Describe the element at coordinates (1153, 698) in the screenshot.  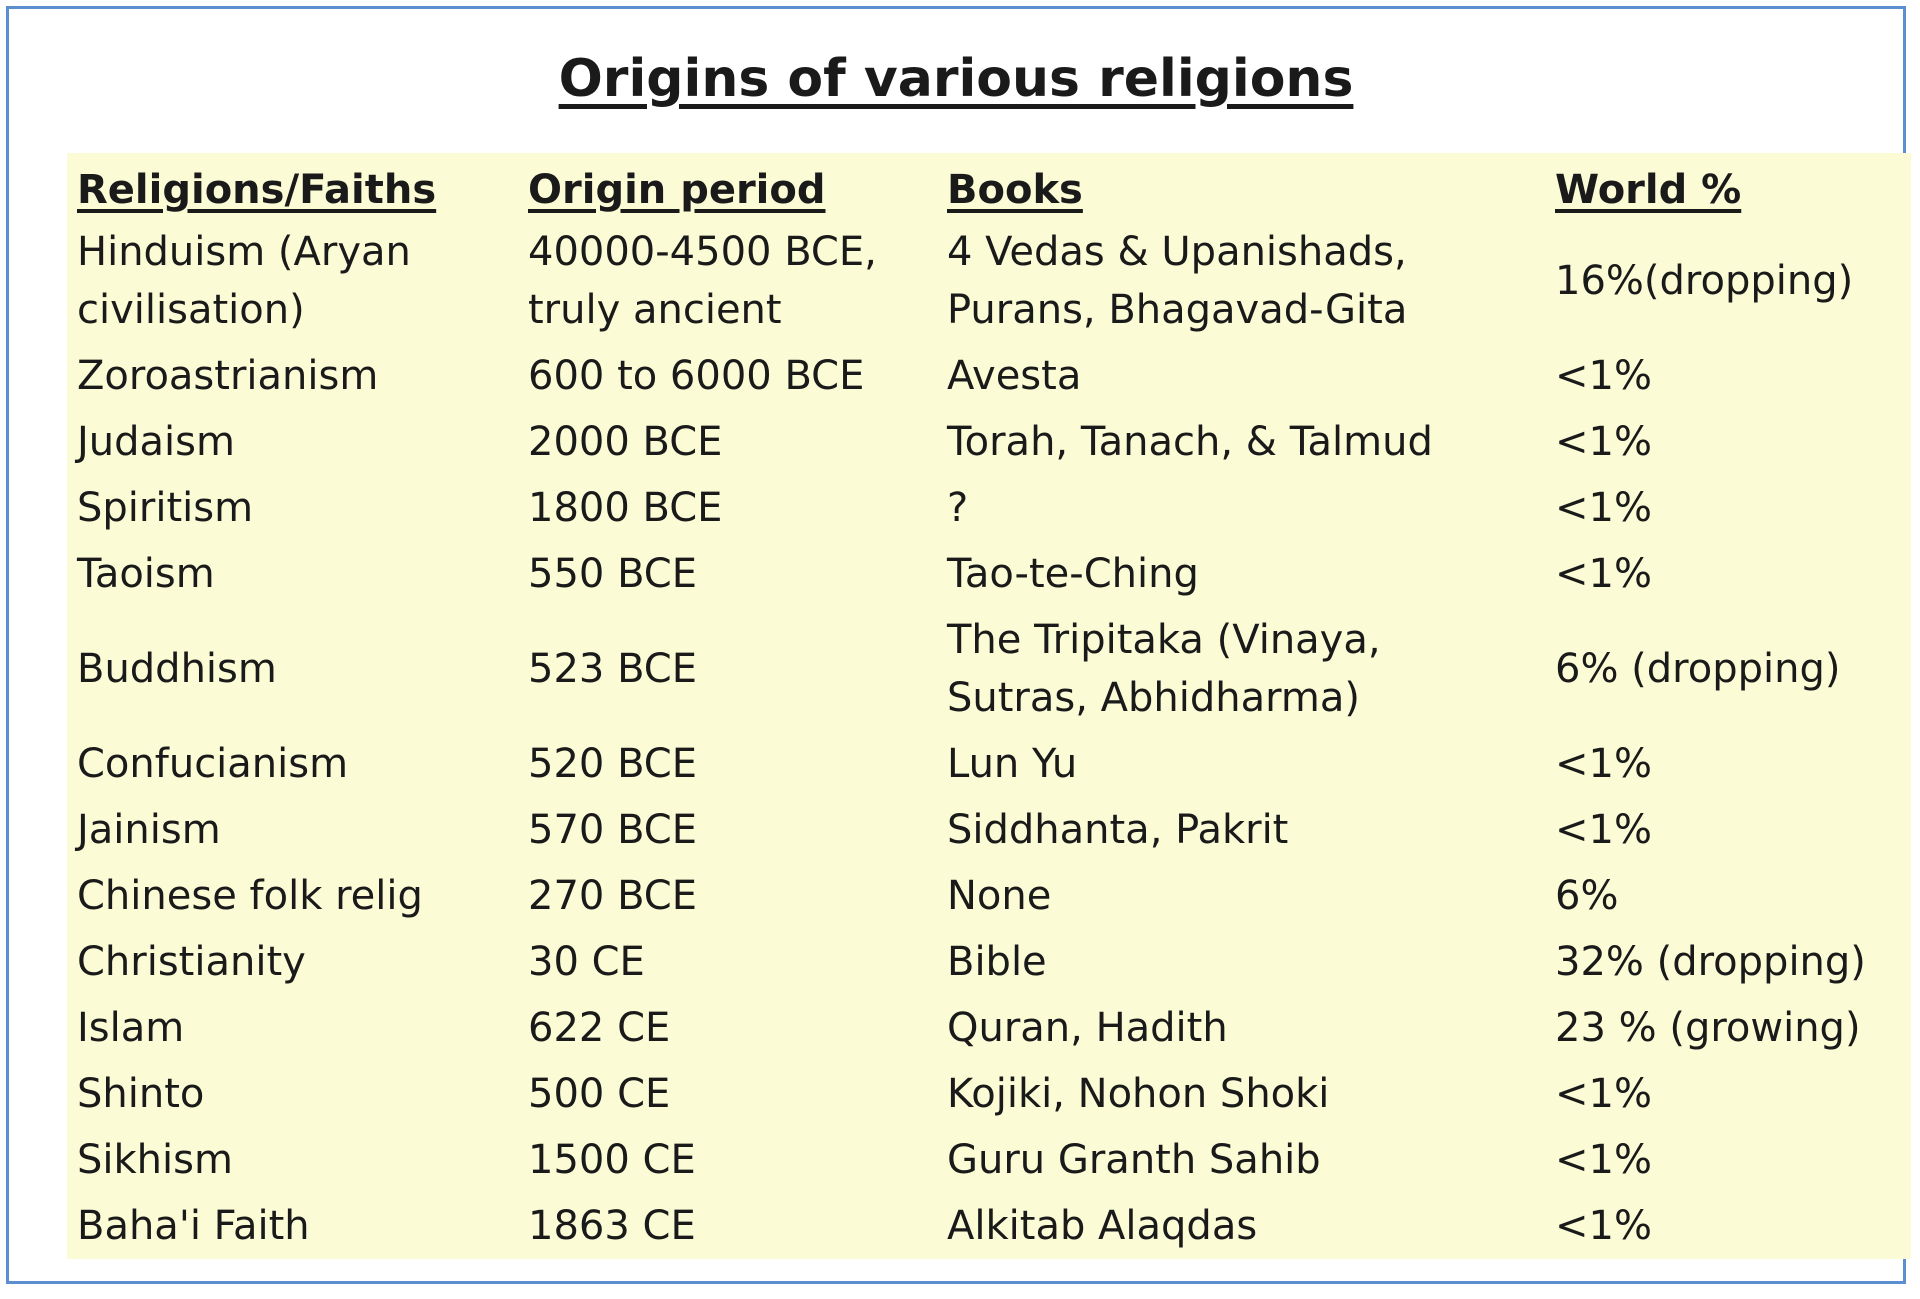
I see `cell-line: Sutras, Abhidharma)` at that location.